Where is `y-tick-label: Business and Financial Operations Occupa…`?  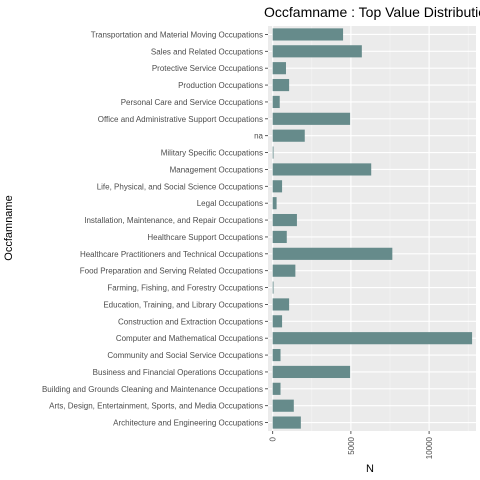
y-tick-label: Business and Financial Operations Occupa… is located at coordinates (178, 372).